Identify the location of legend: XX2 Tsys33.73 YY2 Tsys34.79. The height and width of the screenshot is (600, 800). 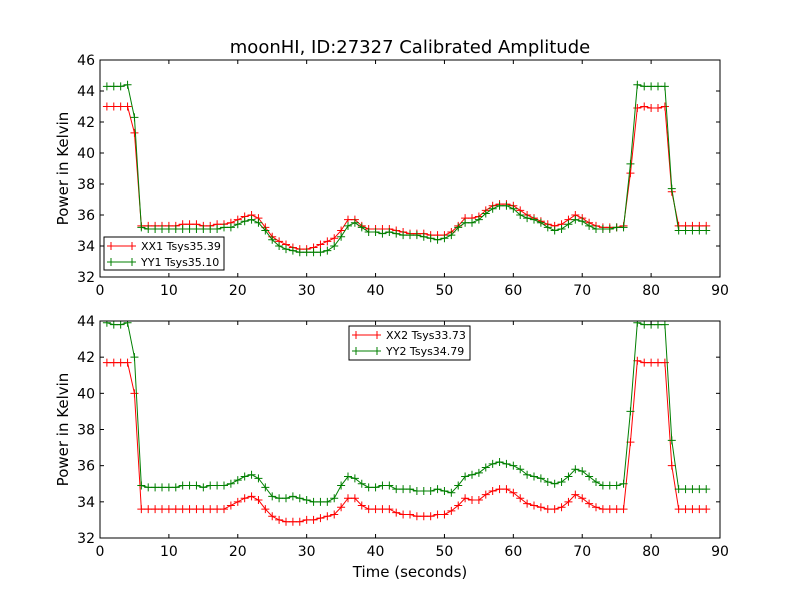
(409, 343).